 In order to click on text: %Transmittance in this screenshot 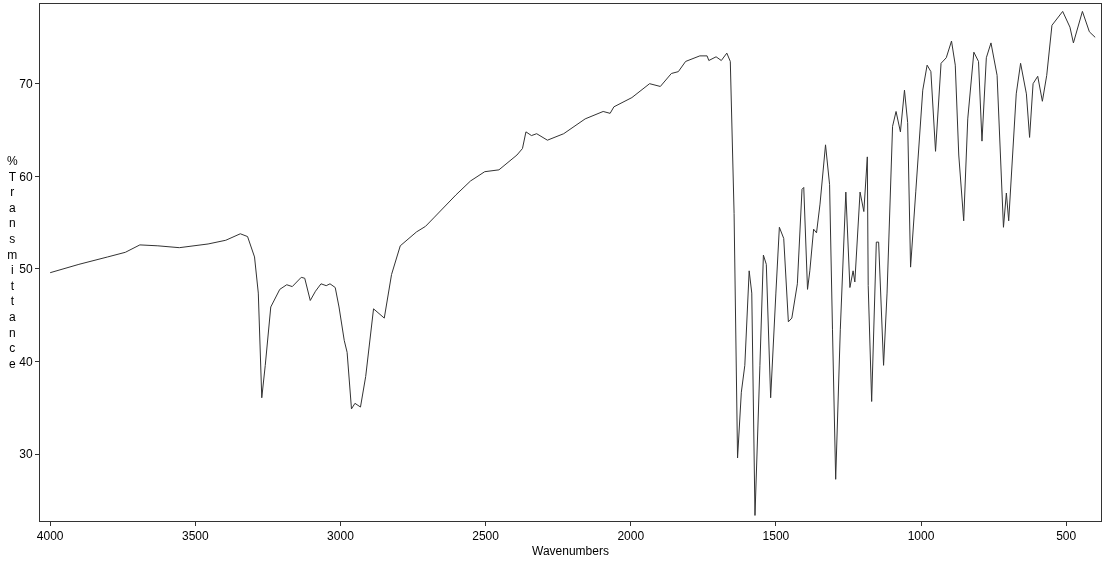, I will do `click(12, 262)`.